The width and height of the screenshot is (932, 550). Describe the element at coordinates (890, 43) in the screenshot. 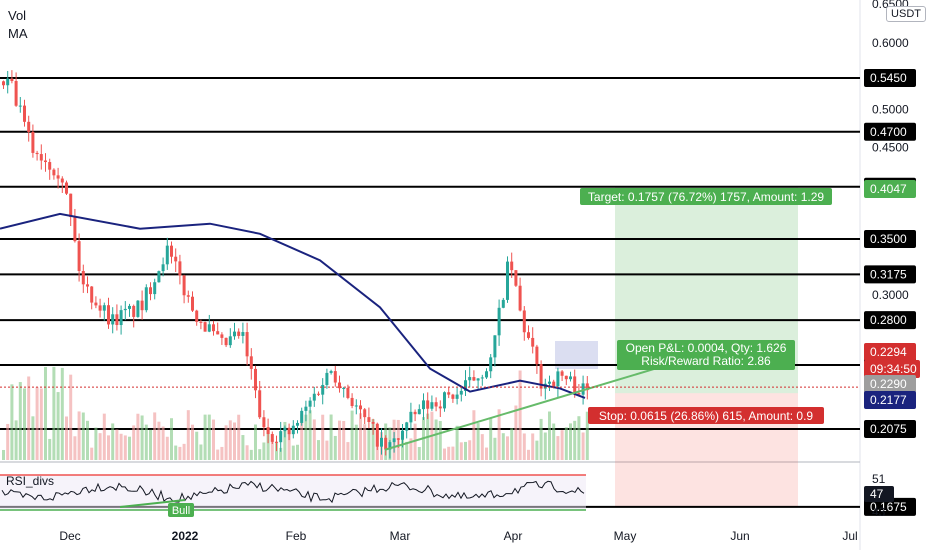

I see `price-tick-label: 0.6000` at that location.